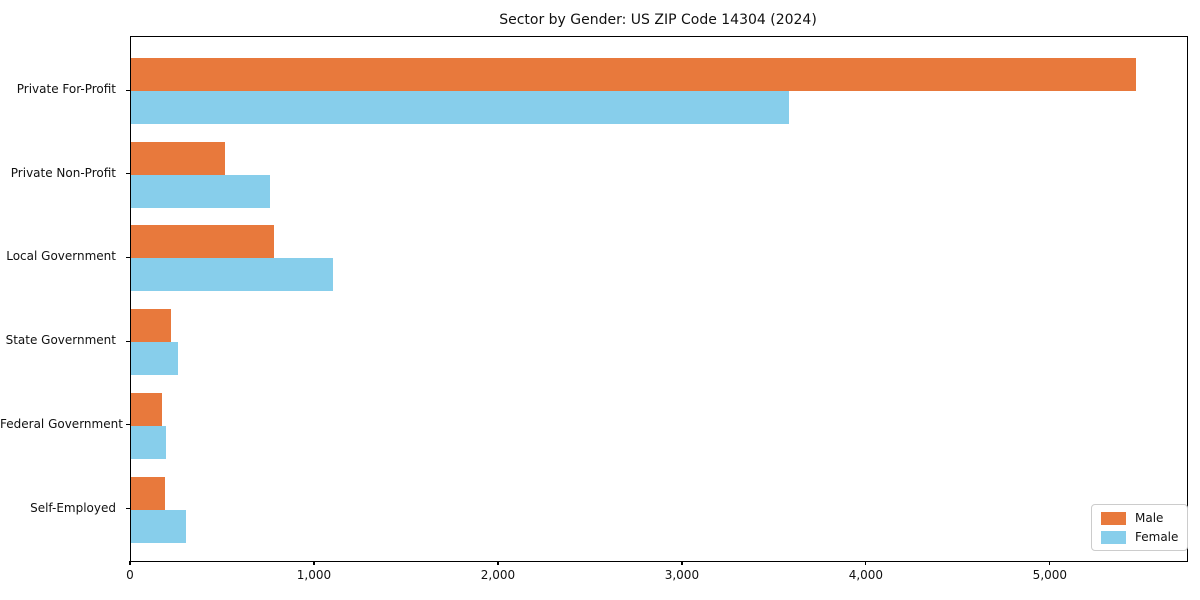 This screenshot has width=1200, height=600. What do you see at coordinates (1149, 518) in the screenshot?
I see `legend-label: Male` at bounding box center [1149, 518].